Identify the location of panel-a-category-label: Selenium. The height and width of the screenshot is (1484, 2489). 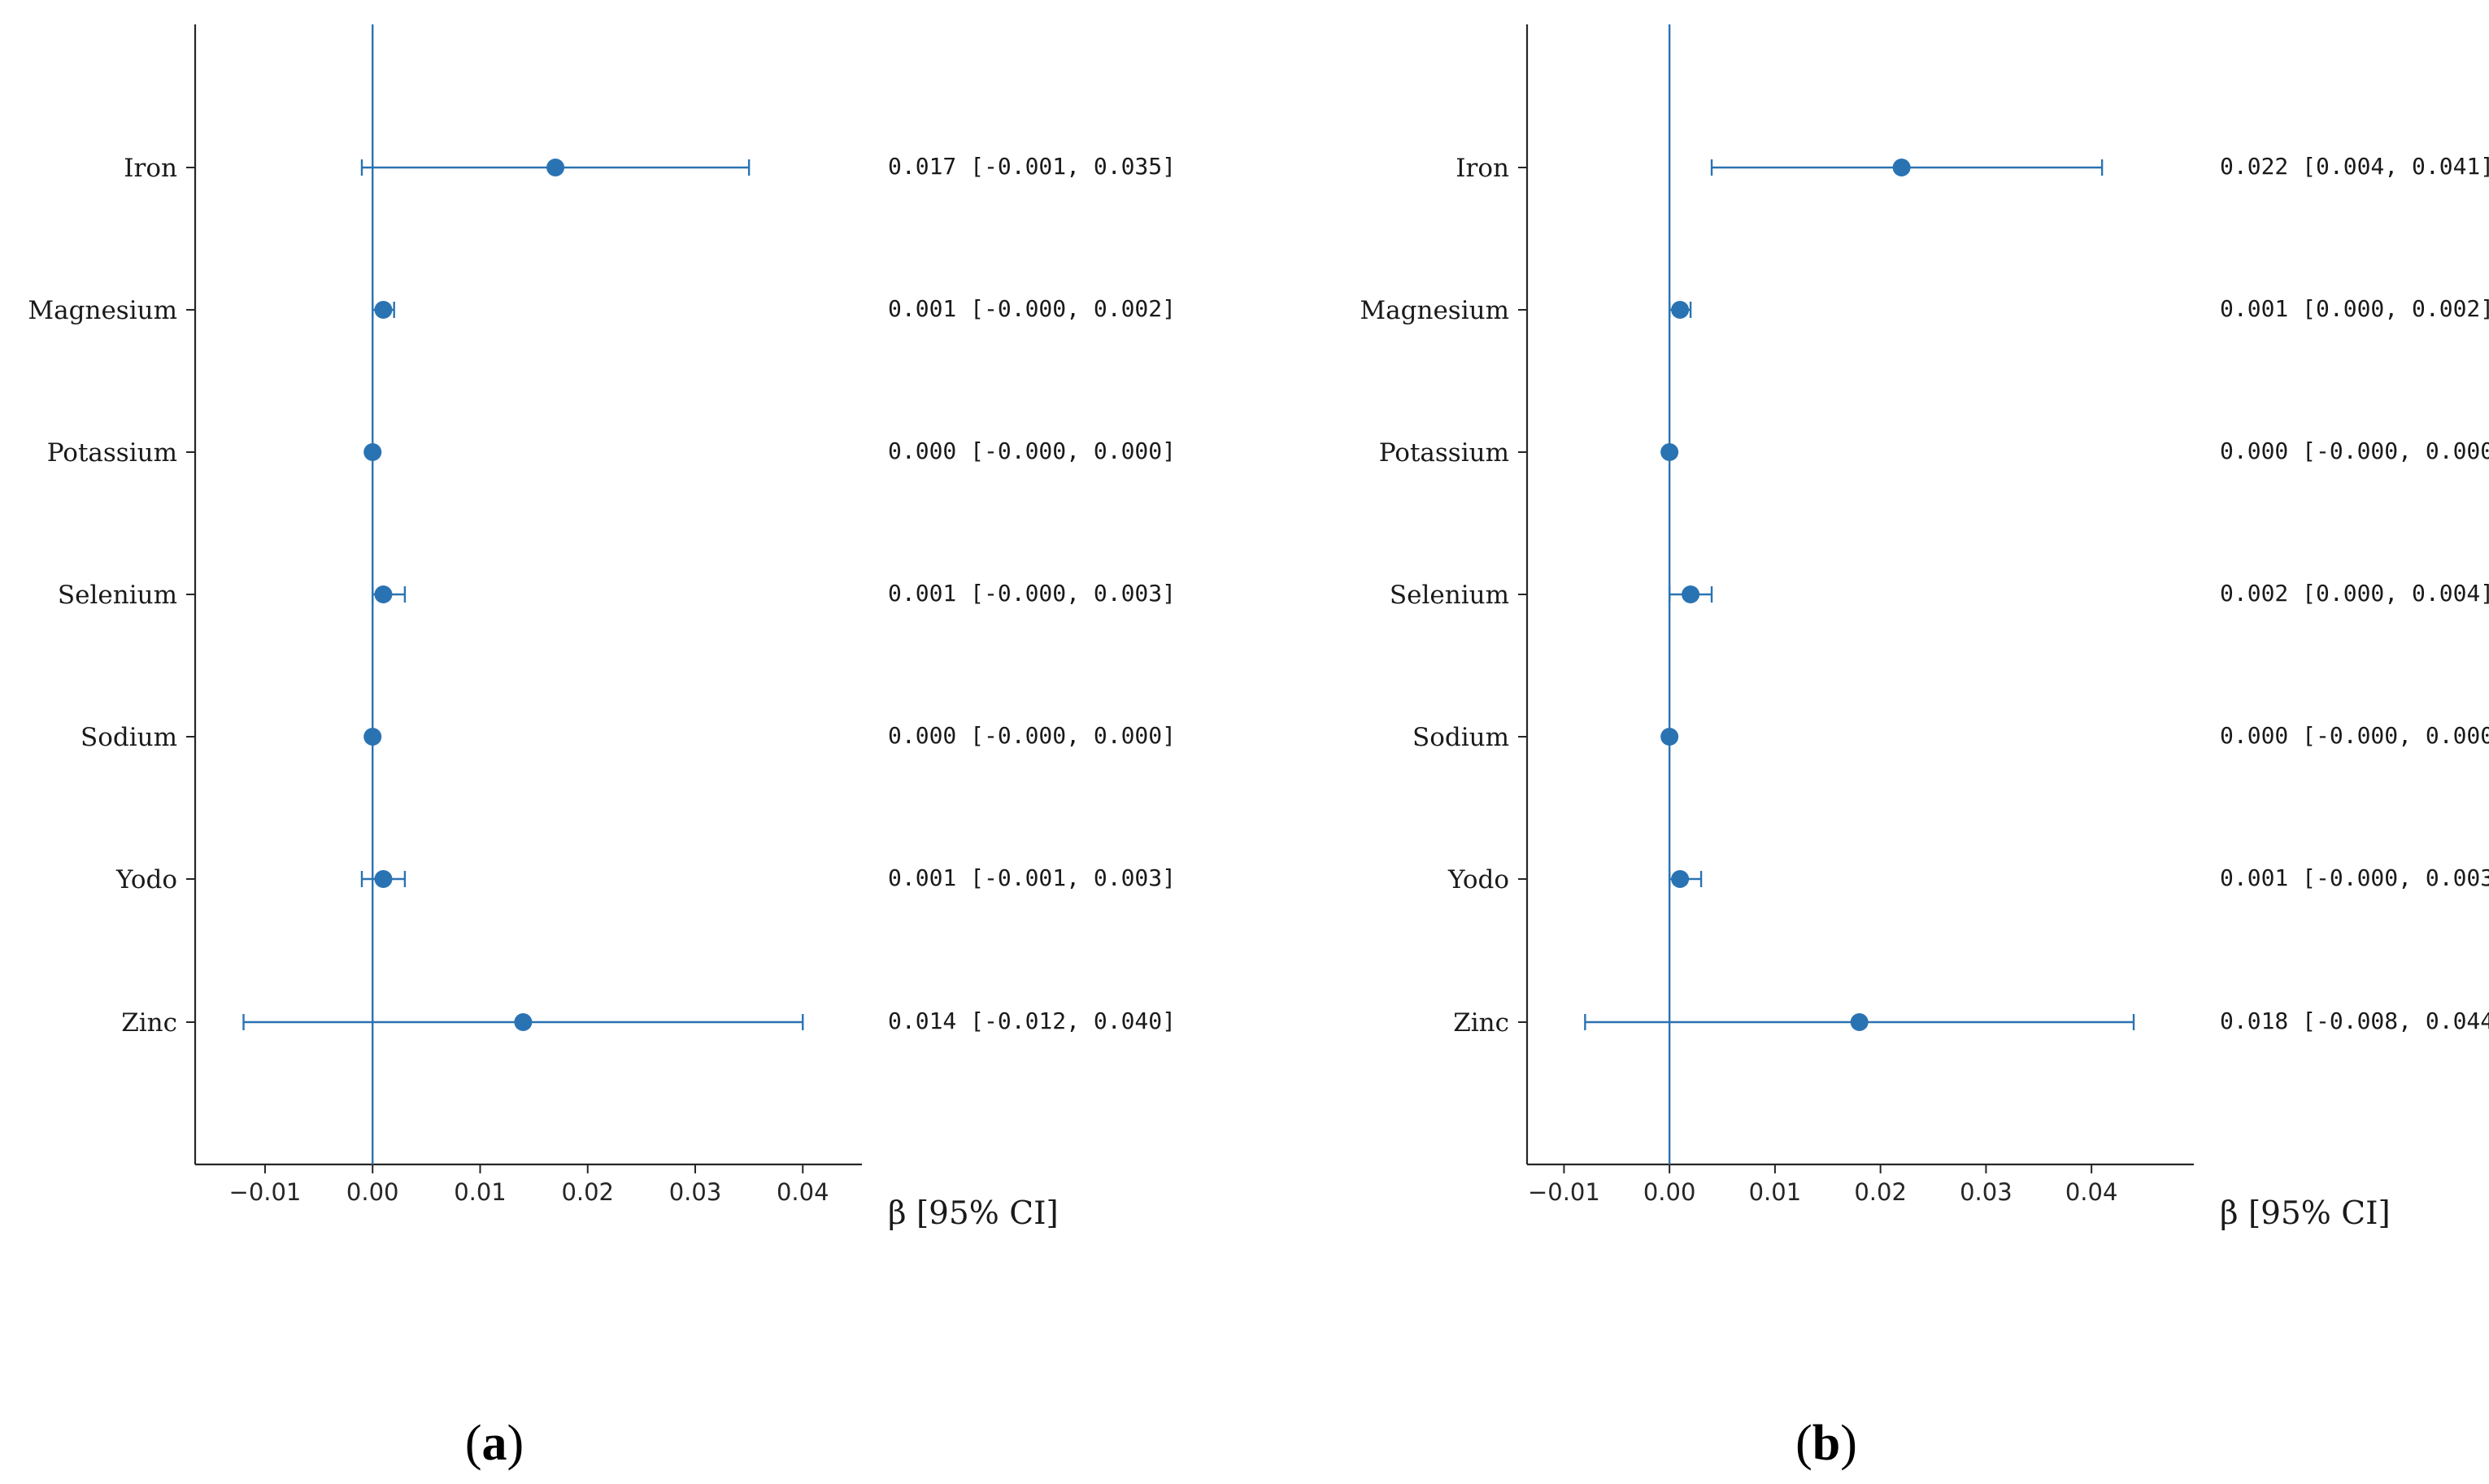
(117, 595).